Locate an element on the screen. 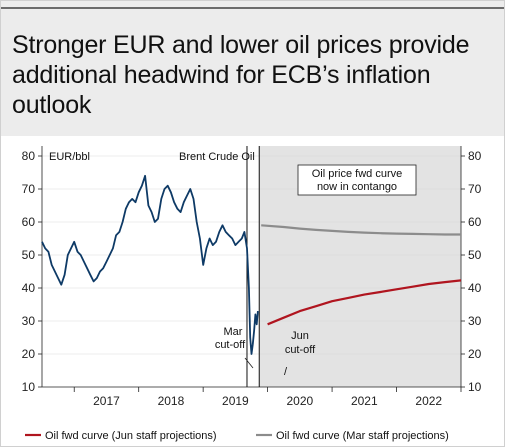 The height and width of the screenshot is (447, 505). x-tick-labels: 2017 2018 2019 2020 2021 2022 is located at coordinates (267, 397).